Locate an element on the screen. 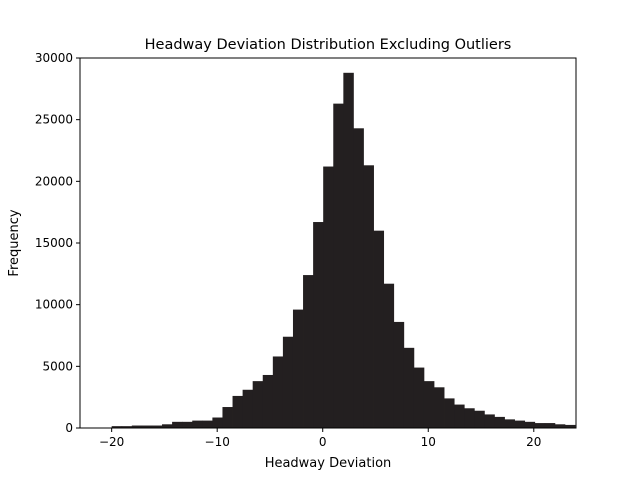  x-tick-label: 10 is located at coordinates (428, 442).